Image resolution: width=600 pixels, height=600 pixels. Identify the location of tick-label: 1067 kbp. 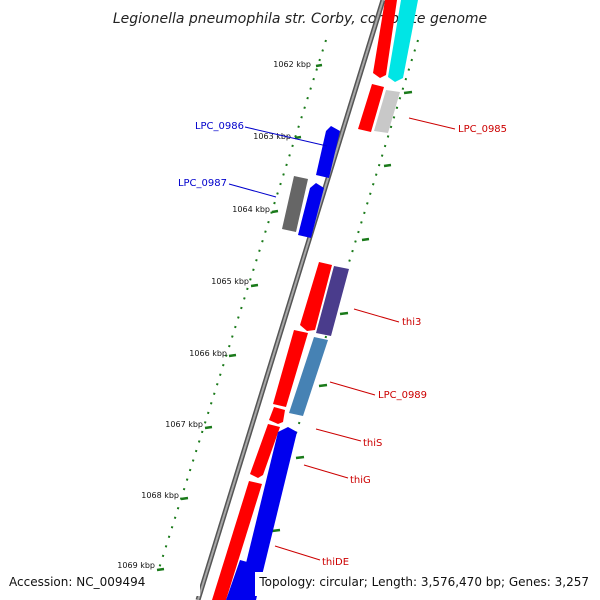
(184, 424).